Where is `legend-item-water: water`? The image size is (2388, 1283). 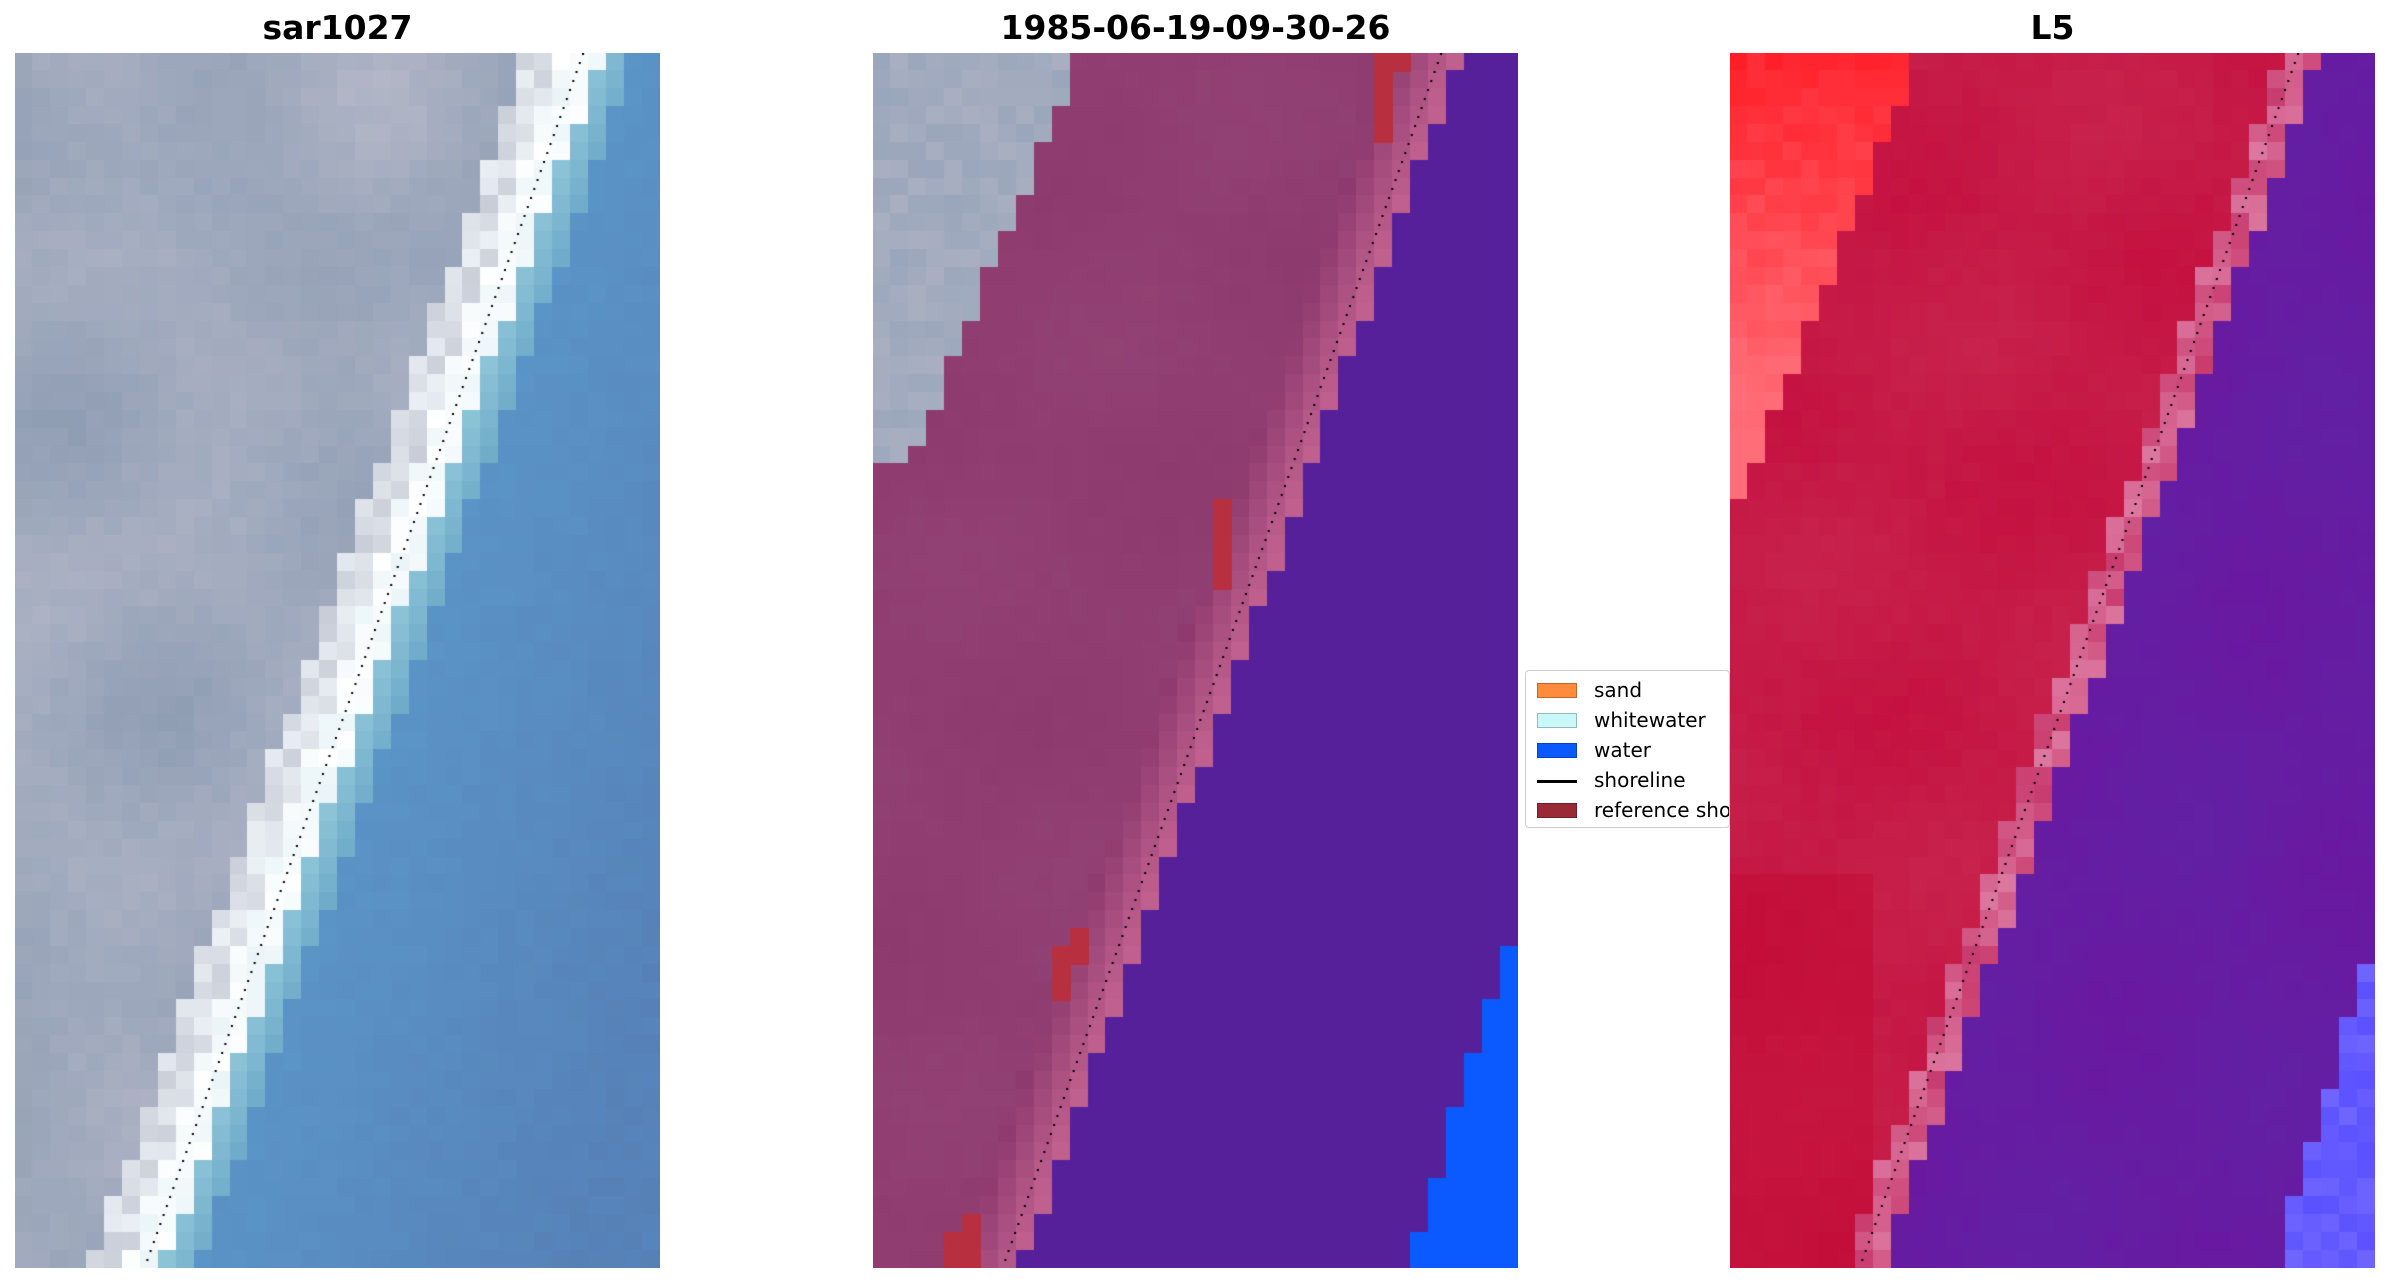
legend-item-water: water is located at coordinates (1627, 750).